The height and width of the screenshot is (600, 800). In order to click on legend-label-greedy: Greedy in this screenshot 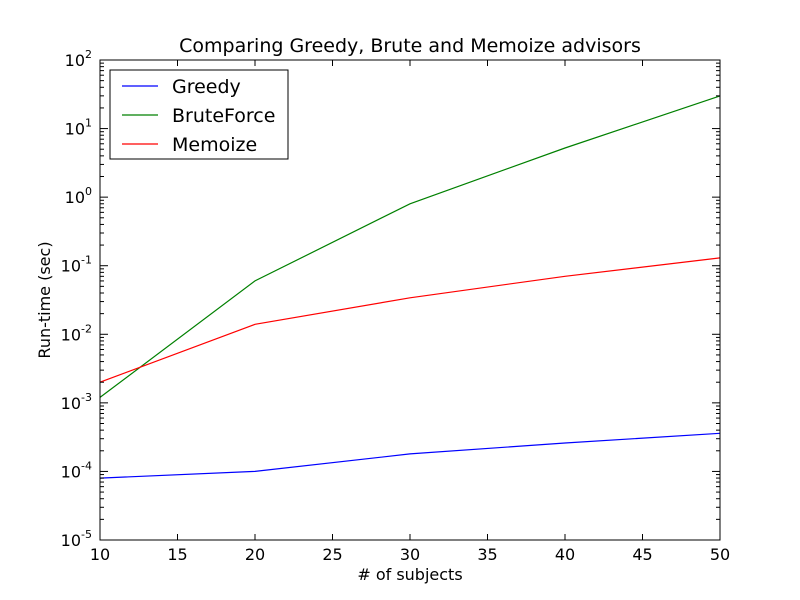, I will do `click(206, 87)`.